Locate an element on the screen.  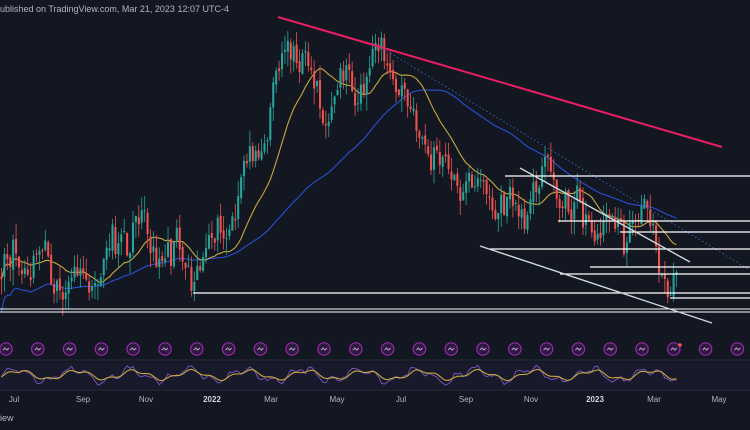
x-tick-label: Mar is located at coordinates (654, 399).